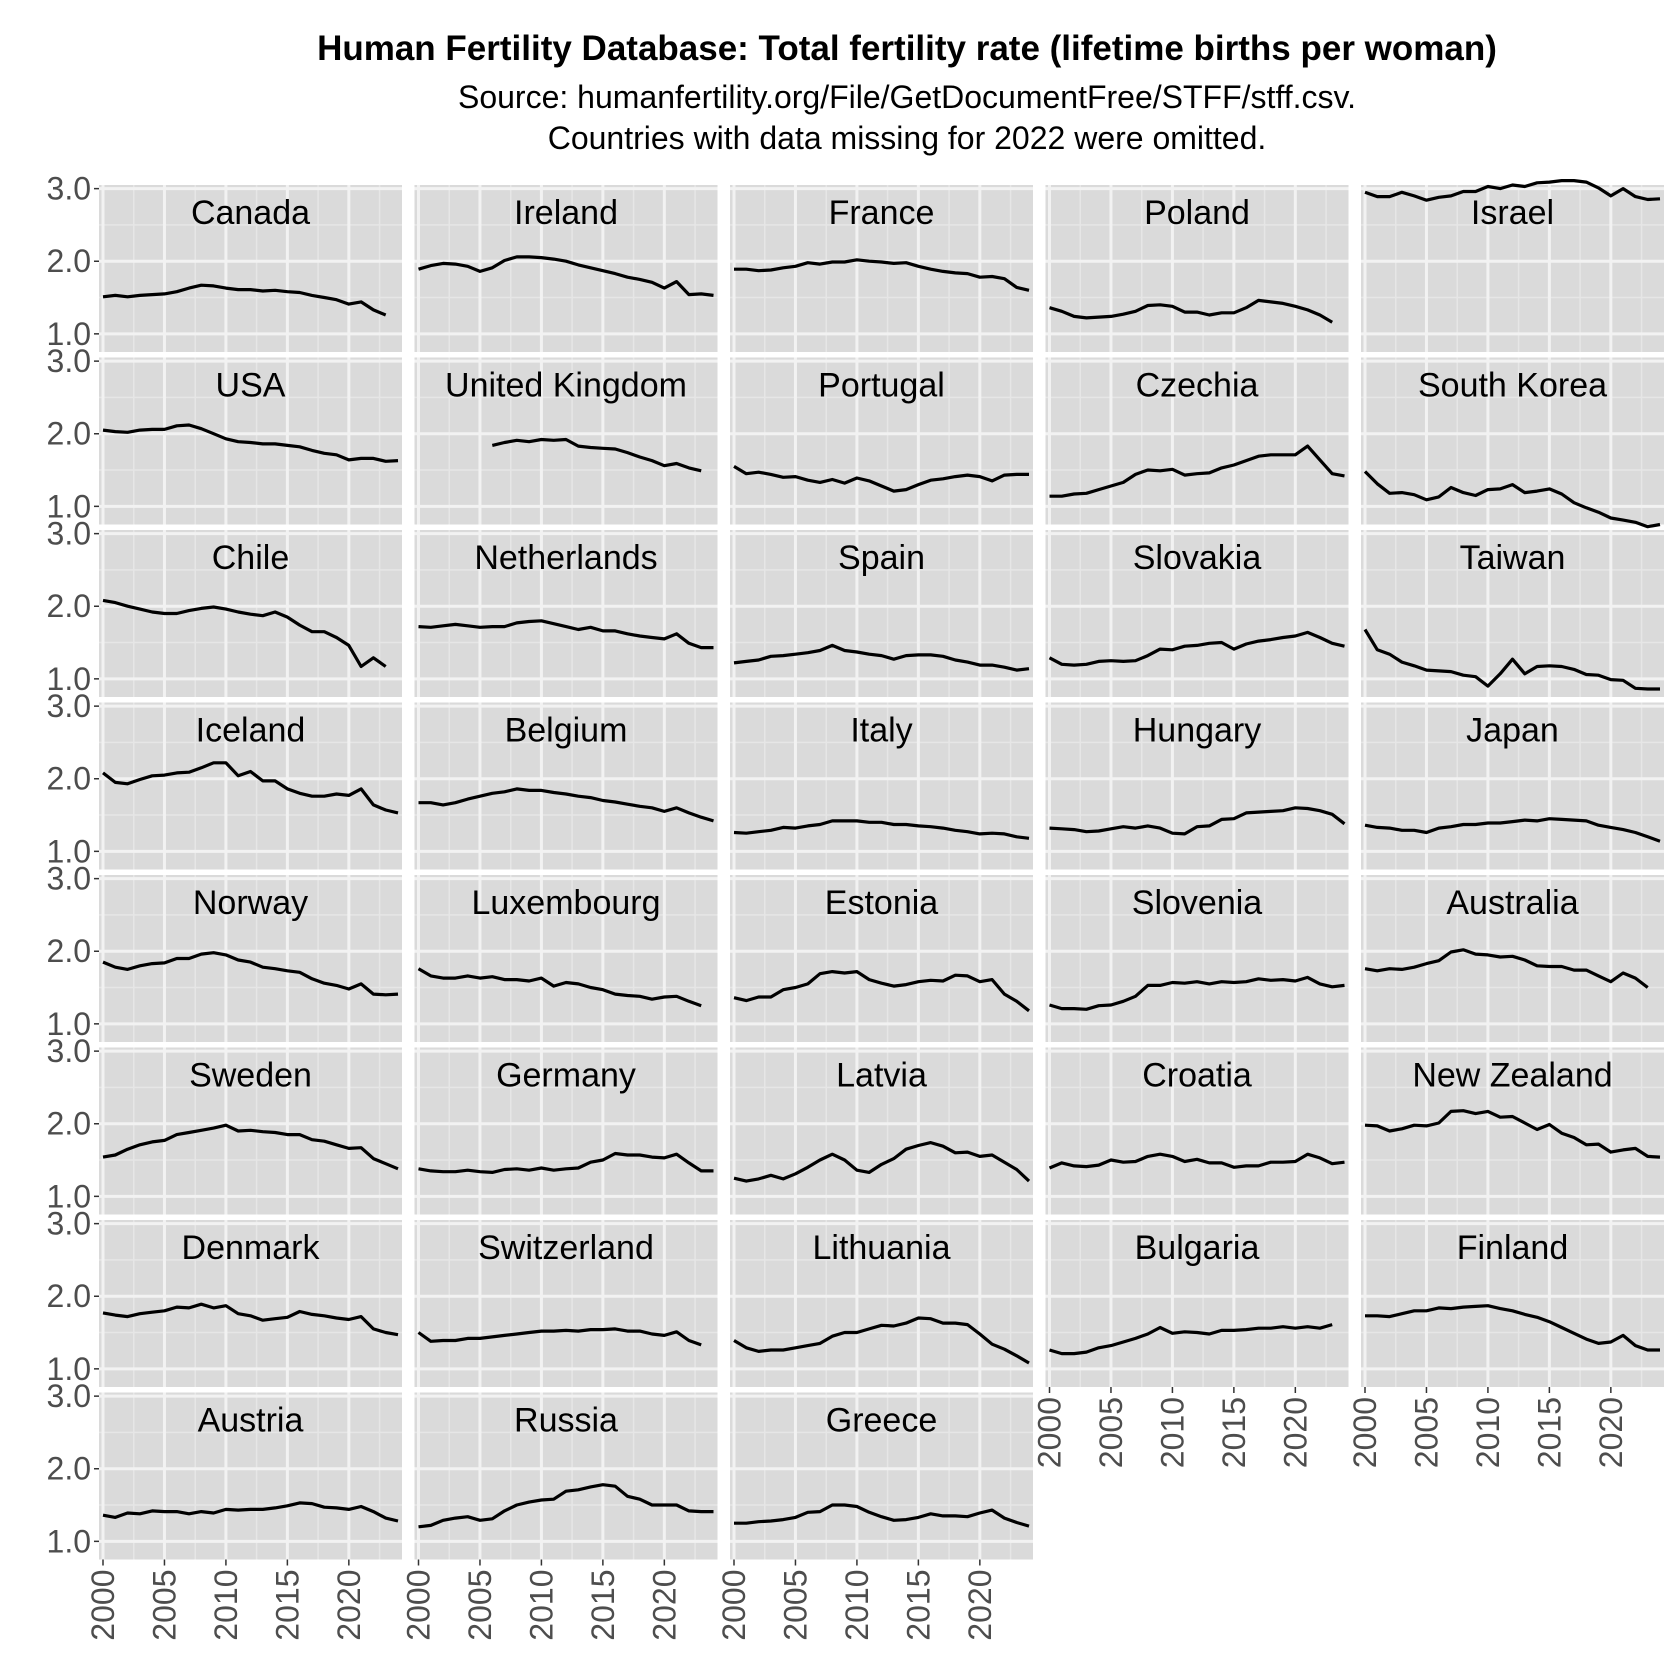 This screenshot has height=1680, width=1680. Describe the element at coordinates (1512, 213) in the screenshot. I see `panel-label: Israel` at that location.